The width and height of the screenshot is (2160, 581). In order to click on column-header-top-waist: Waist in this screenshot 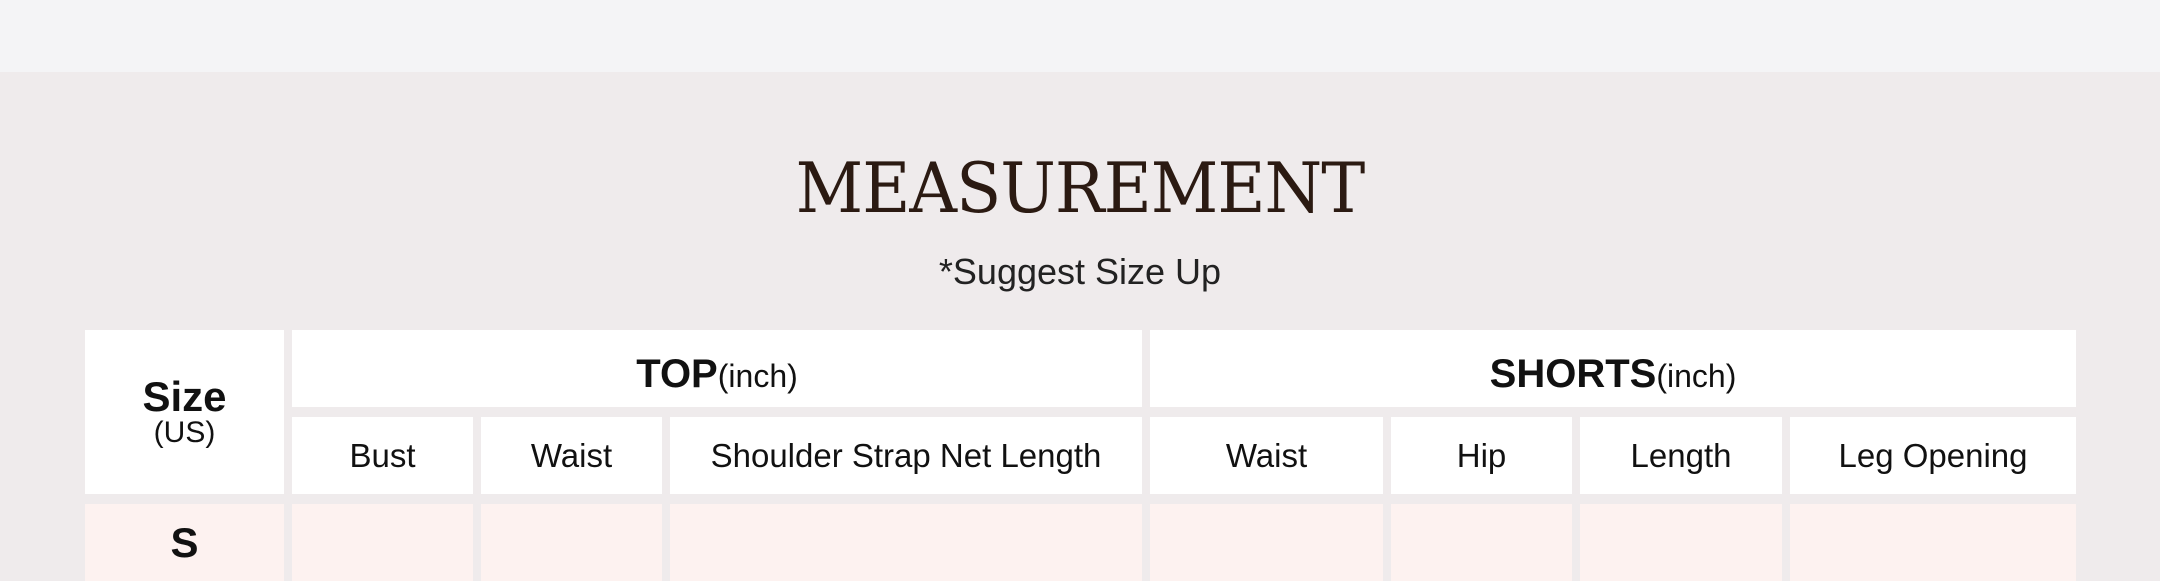, I will do `click(571, 455)`.